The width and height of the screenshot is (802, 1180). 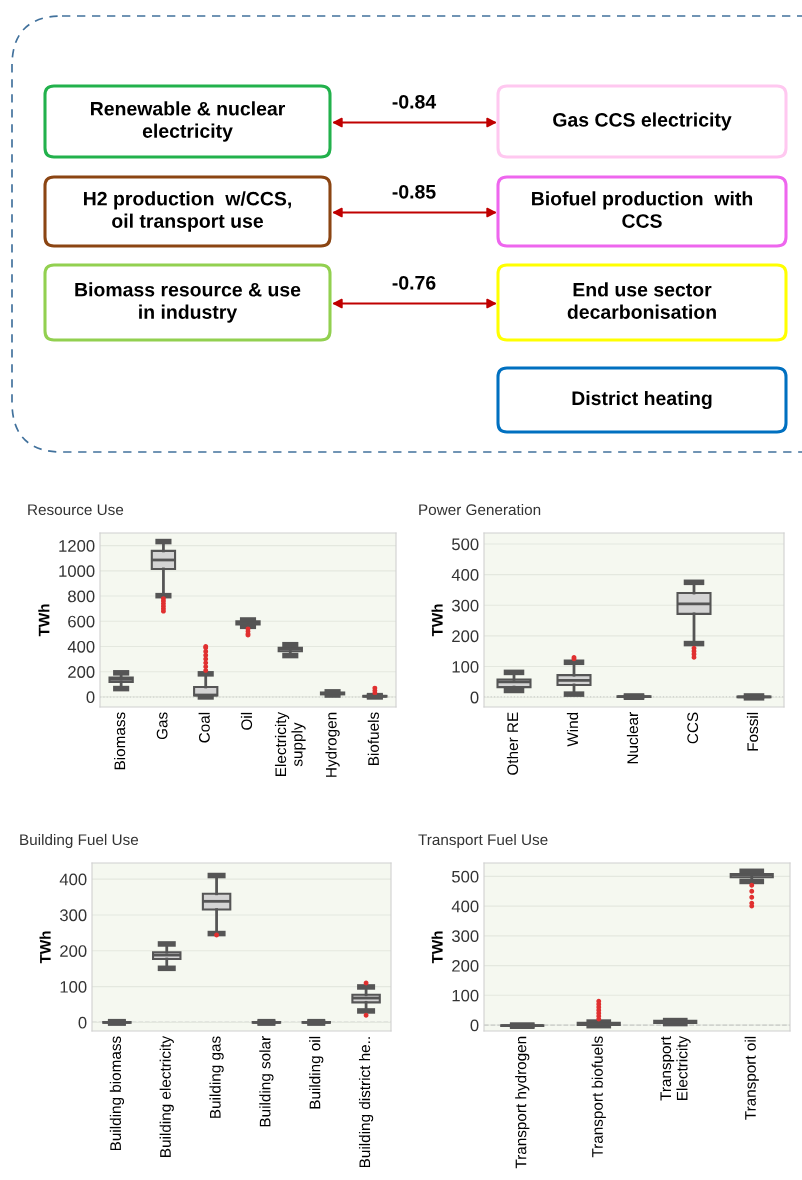 What do you see at coordinates (693, 728) in the screenshot?
I see `x-tick-label: CCS` at bounding box center [693, 728].